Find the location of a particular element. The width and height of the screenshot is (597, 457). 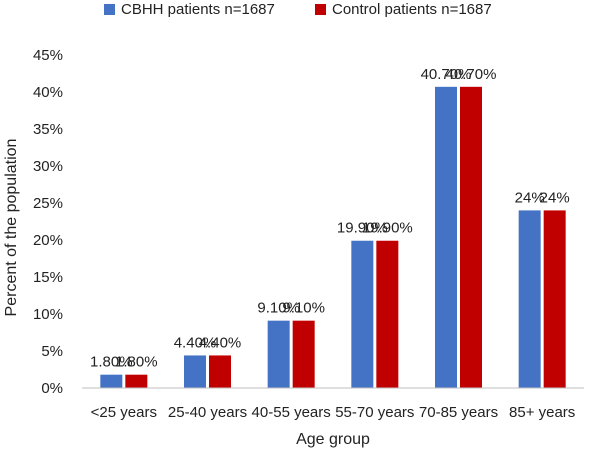

y-tick-label: 25% is located at coordinates (48, 203).